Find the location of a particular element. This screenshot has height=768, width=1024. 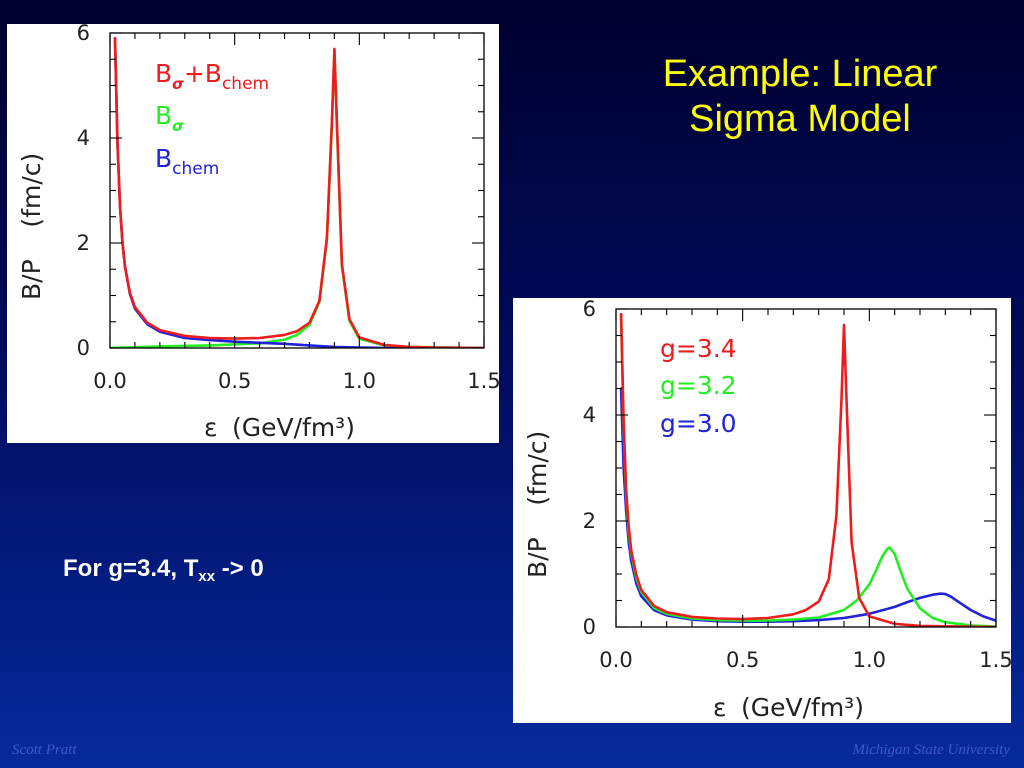

series-line-b-bchem is located at coordinates (298, 192).